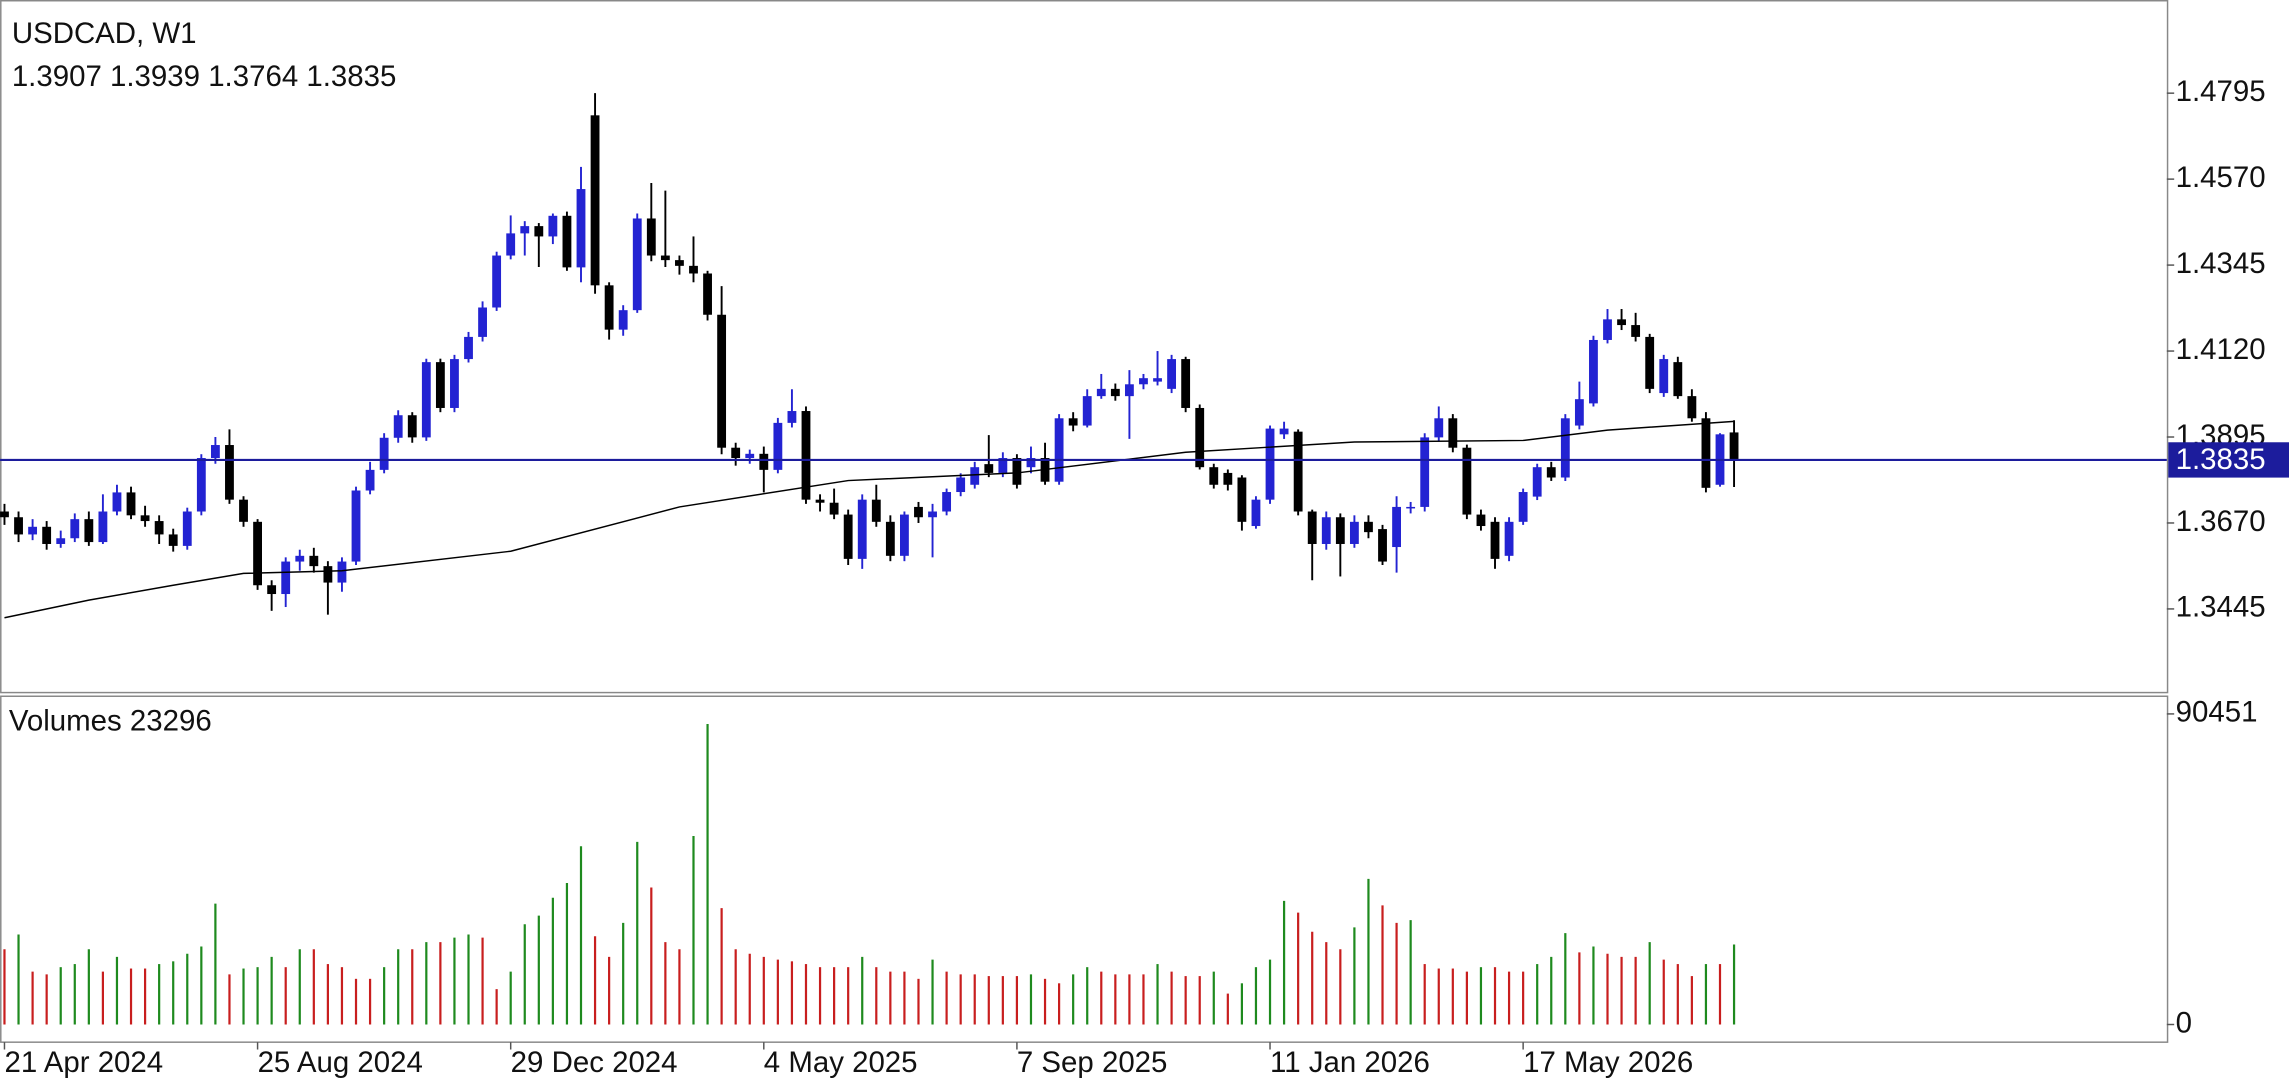 The height and width of the screenshot is (1080, 2292). What do you see at coordinates (2221, 459) in the screenshot?
I see `price-label: 1.3835` at bounding box center [2221, 459].